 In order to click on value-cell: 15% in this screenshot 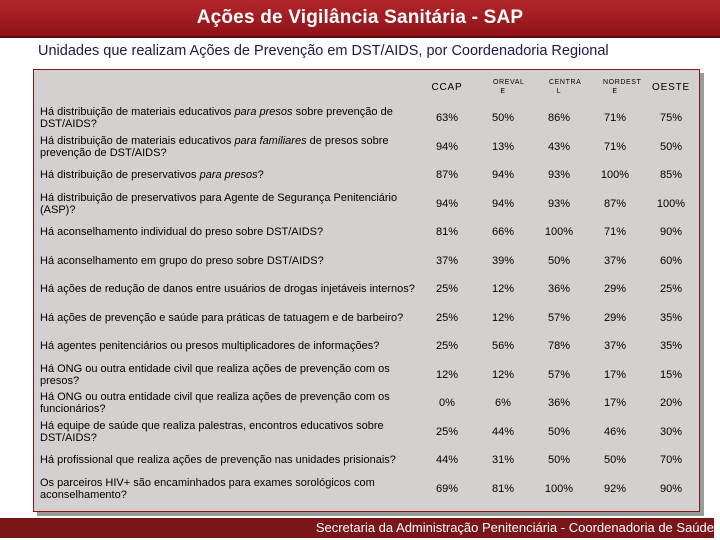, I will do `click(671, 374)`.